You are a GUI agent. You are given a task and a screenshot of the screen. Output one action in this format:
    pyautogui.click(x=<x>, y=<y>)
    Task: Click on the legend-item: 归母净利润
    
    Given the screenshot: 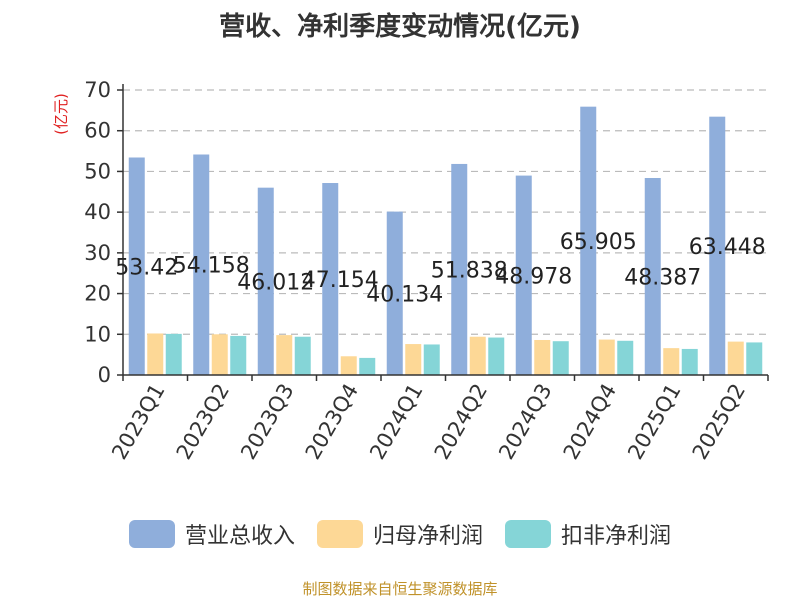 What is the action you would take?
    pyautogui.click(x=399, y=534)
    